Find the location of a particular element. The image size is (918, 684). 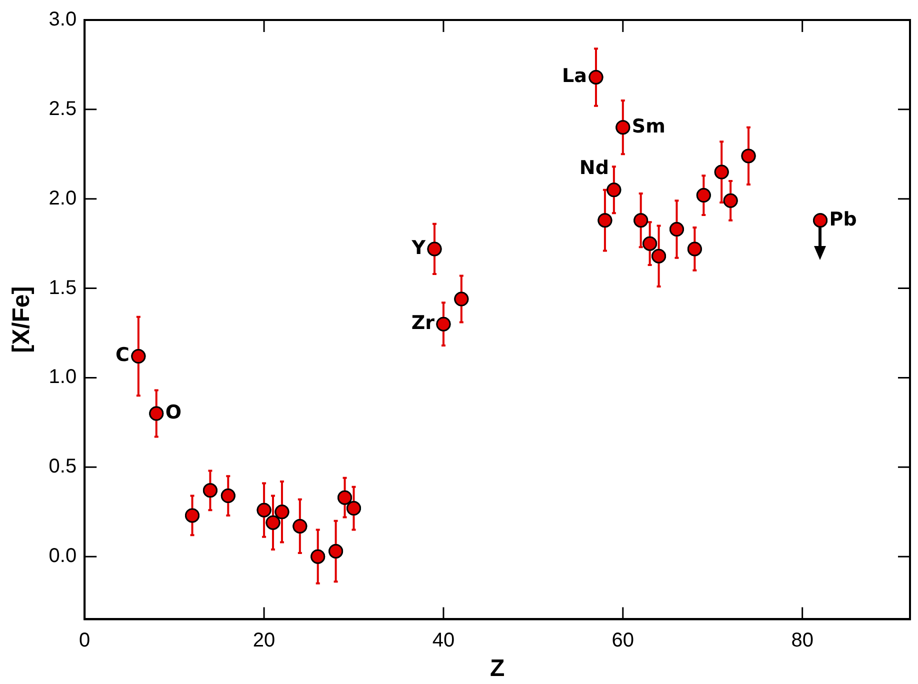

annotation: Y is located at coordinates (418, 247).